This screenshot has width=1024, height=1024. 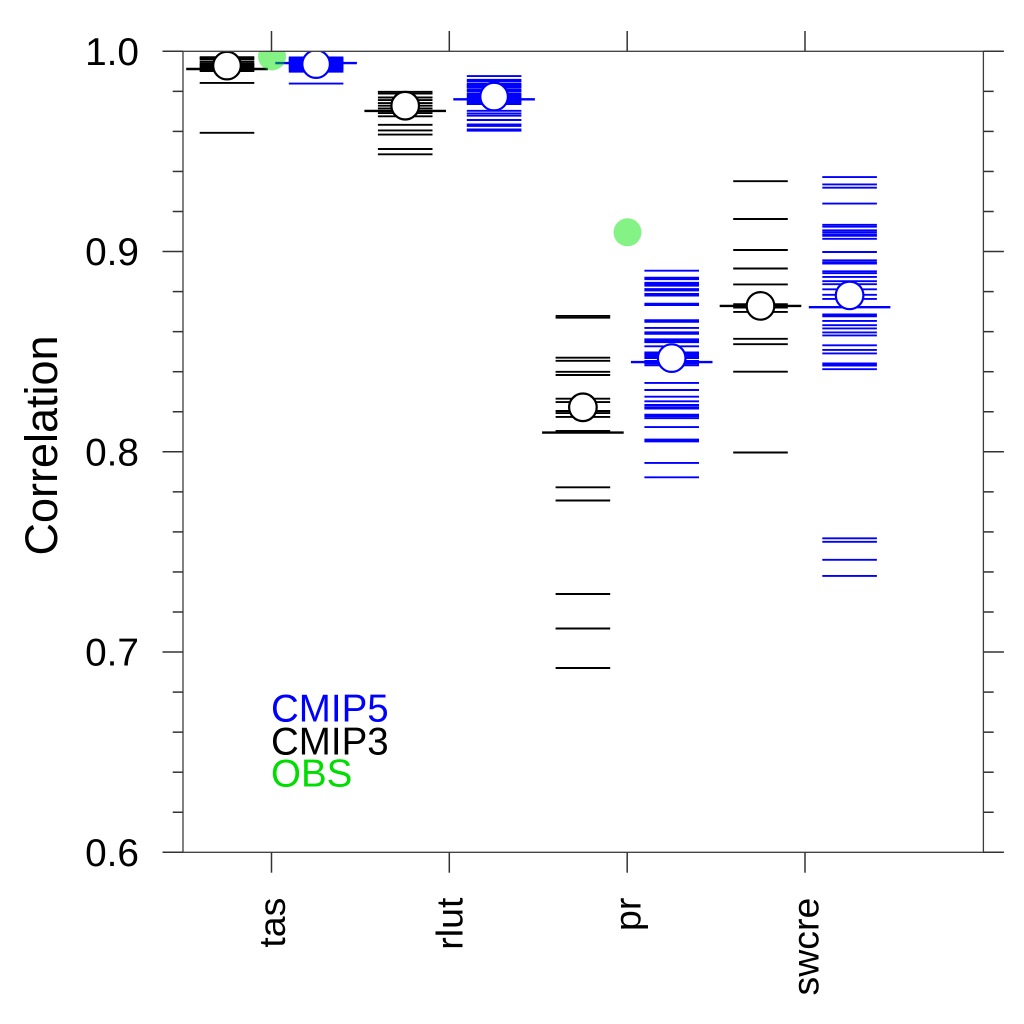 What do you see at coordinates (330, 709) in the screenshot?
I see `svg-text: CMIP5` at bounding box center [330, 709].